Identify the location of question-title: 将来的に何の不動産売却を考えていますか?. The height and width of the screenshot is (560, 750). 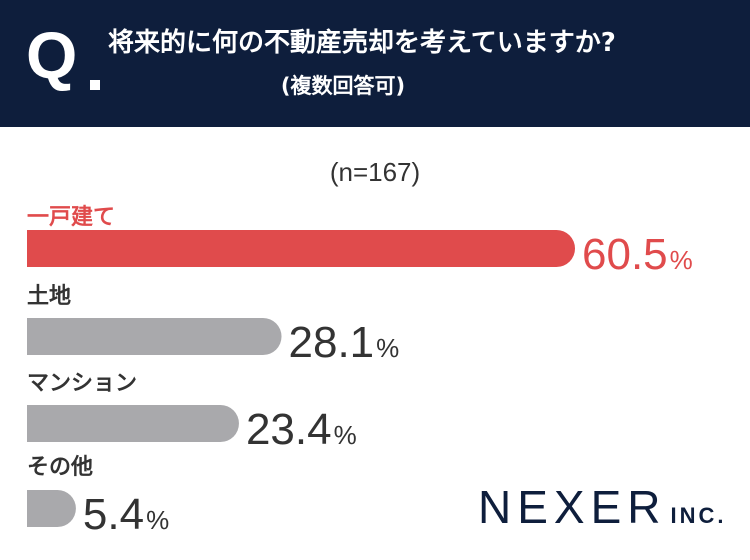
(362, 43).